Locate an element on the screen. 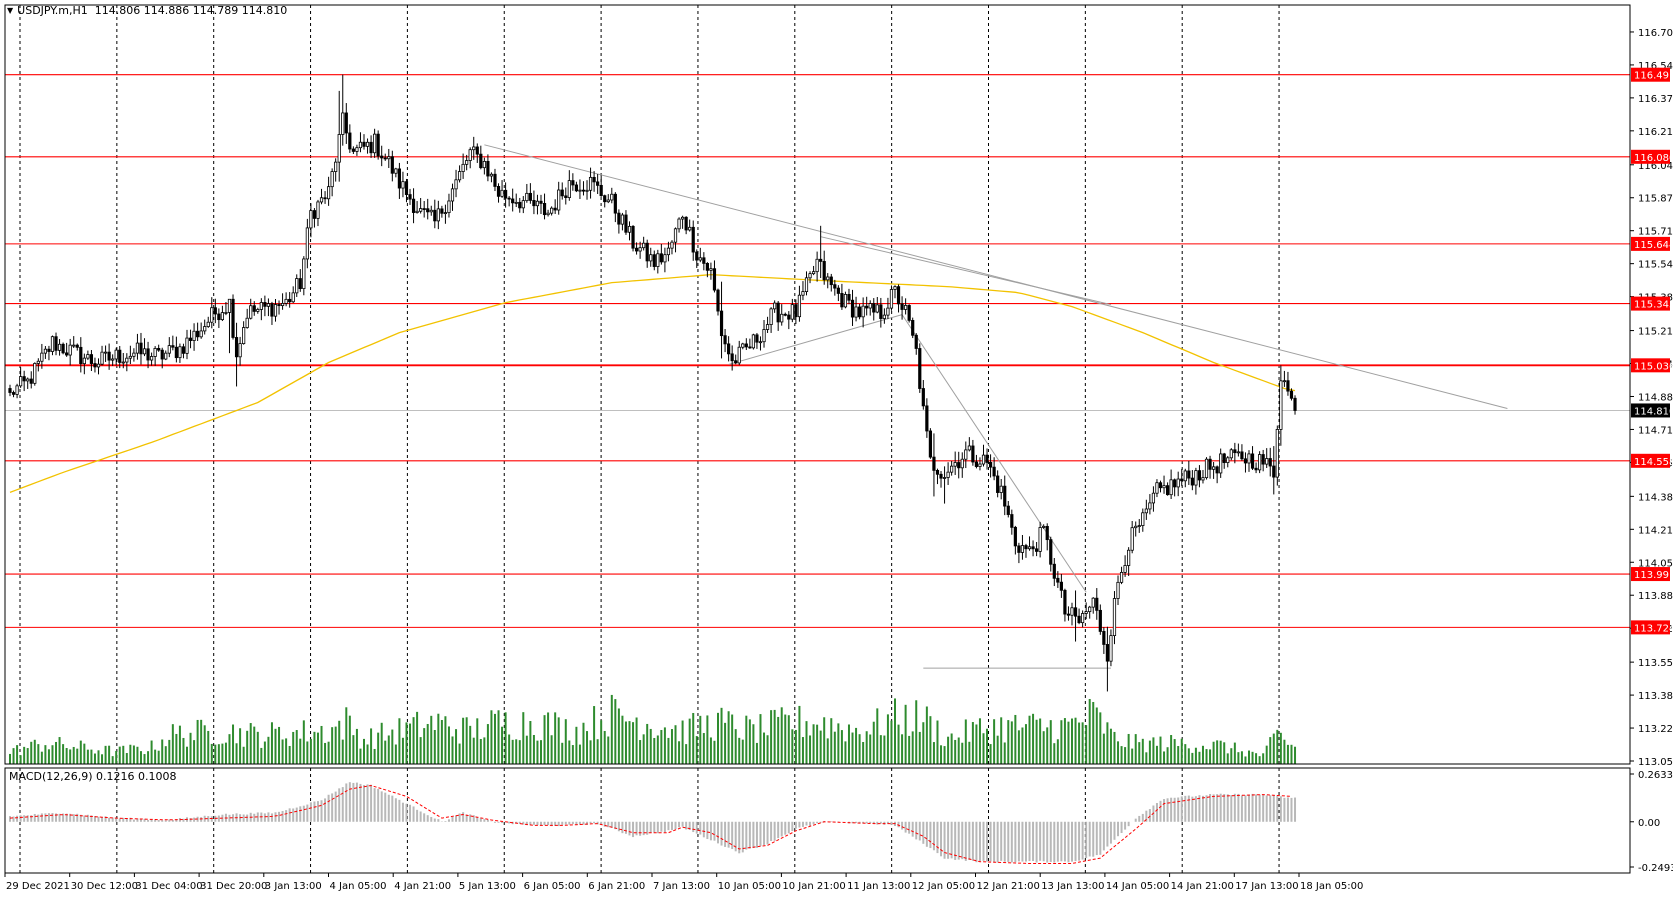 Image resolution: width=1673 pixels, height=901 pixels. price-tag-bg is located at coordinates (1650, 156).